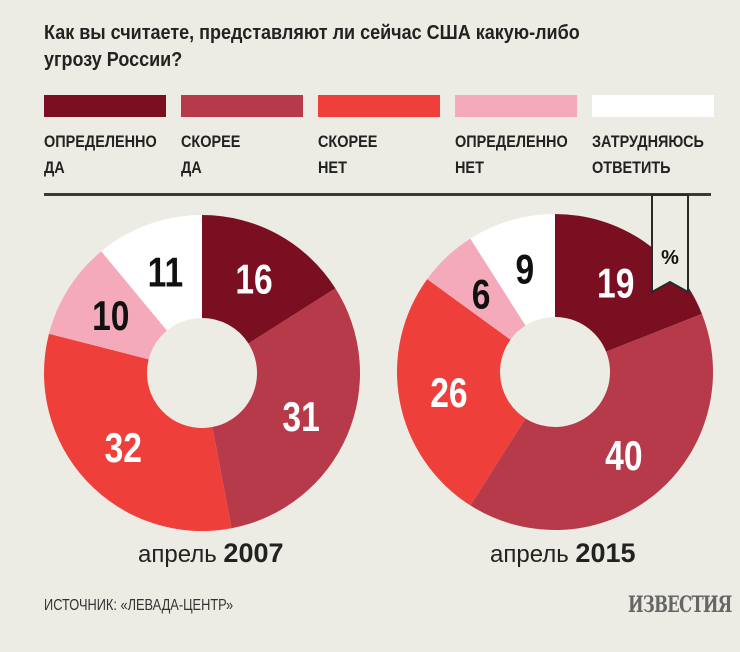  Describe the element at coordinates (525, 270) in the screenshot. I see `data-label: 9` at that location.